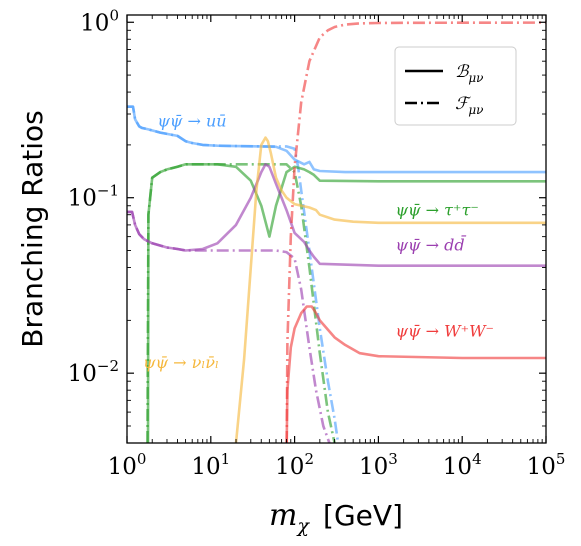 The height and width of the screenshot is (546, 581). Describe the element at coordinates (469, 73) in the screenshot. I see `legend-label-solid: ℬμν` at that location.